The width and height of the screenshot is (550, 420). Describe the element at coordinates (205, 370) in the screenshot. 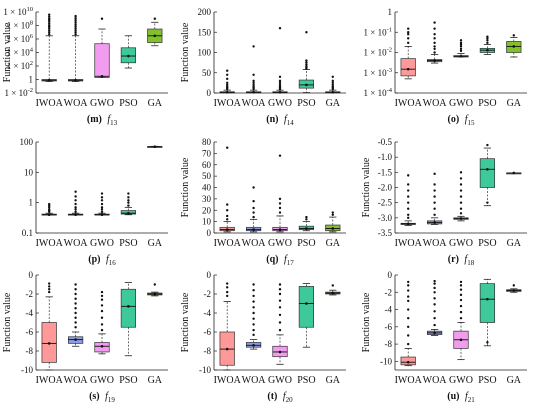

I see `y-tick-label: -10` at that location.